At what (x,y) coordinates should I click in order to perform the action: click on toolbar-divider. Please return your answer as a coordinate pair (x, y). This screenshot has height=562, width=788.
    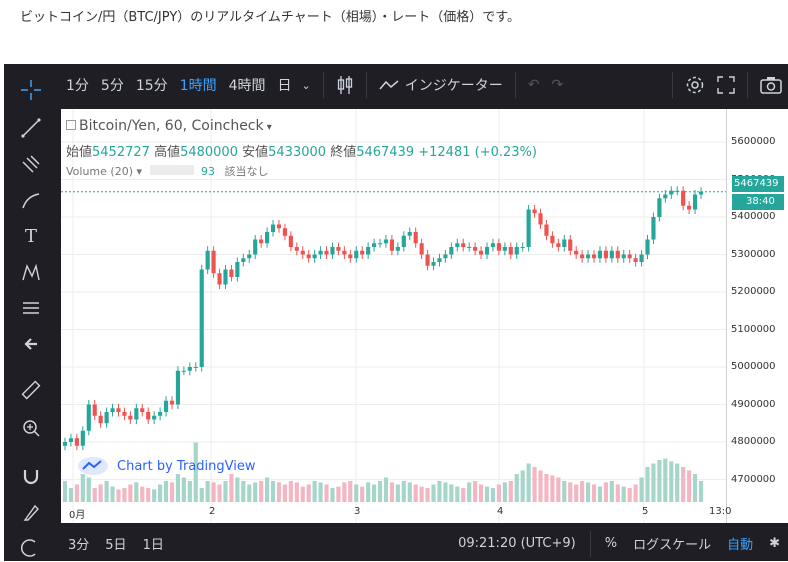
    Looking at the image, I should click on (366, 85).